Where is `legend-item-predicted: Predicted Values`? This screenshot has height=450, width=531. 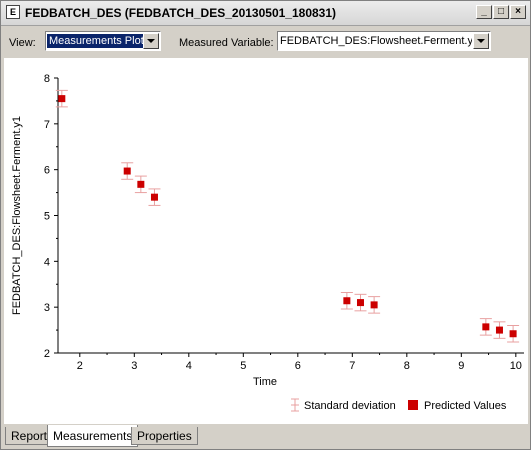
legend-item-predicted: Predicted Values is located at coordinates (457, 406).